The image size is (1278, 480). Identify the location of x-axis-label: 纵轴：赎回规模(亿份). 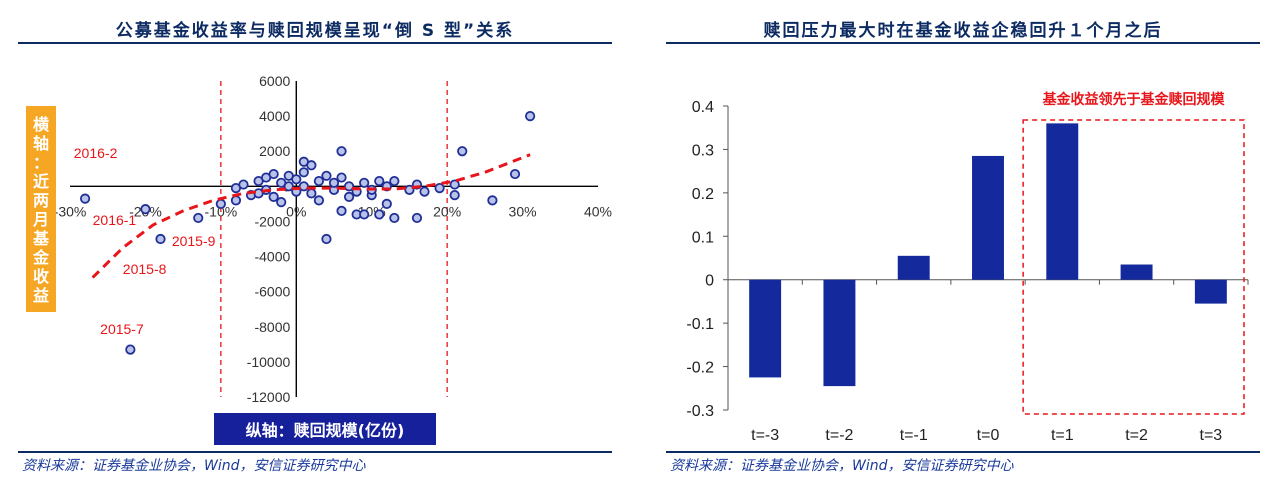
(325, 430).